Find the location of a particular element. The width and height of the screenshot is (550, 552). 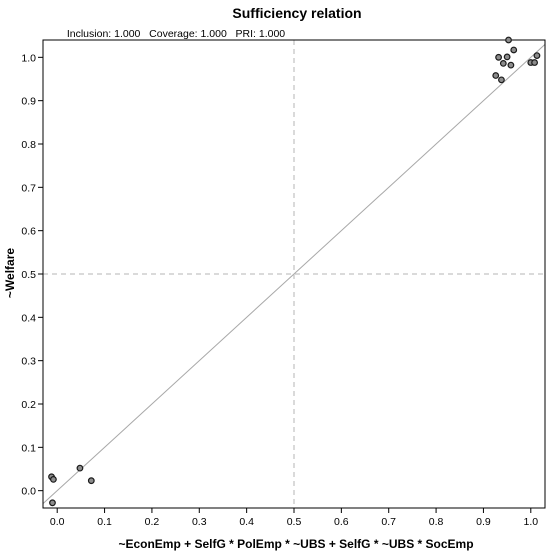

y-tick-label-2: 0.2 is located at coordinates (28, 405).